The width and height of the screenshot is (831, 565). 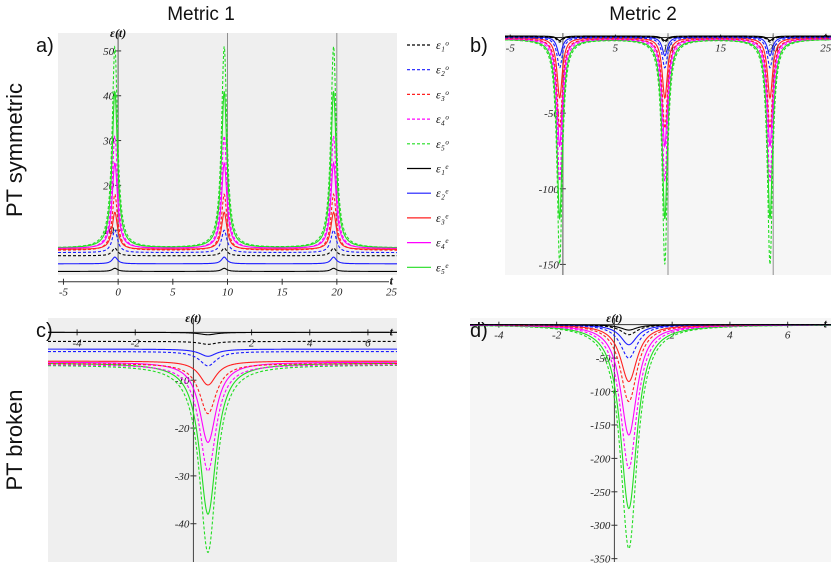 I want to click on legend-item: ε₂ᵒ, so click(x=428, y=70).